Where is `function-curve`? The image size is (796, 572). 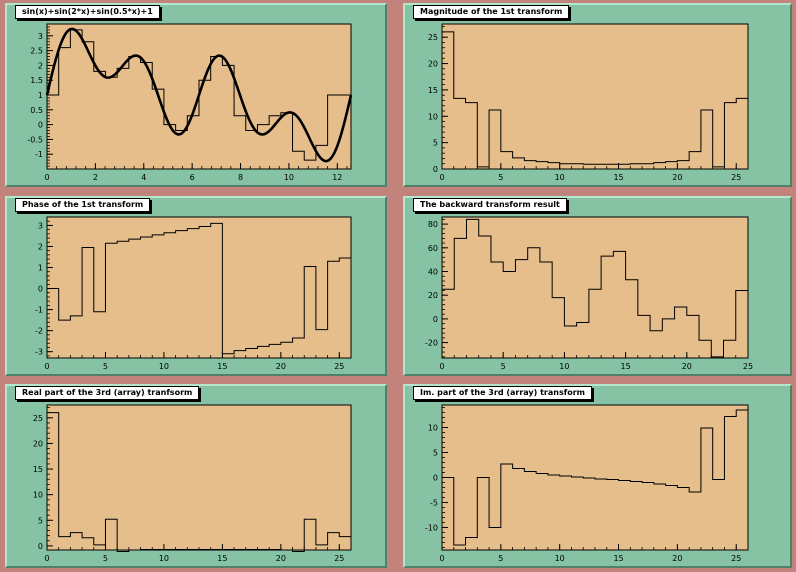
function-curve is located at coordinates (199, 95).